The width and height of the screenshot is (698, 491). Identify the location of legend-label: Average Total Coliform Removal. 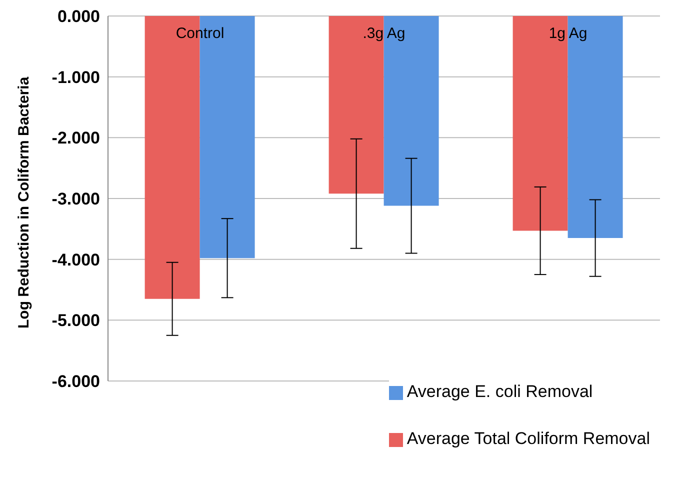
(528, 438).